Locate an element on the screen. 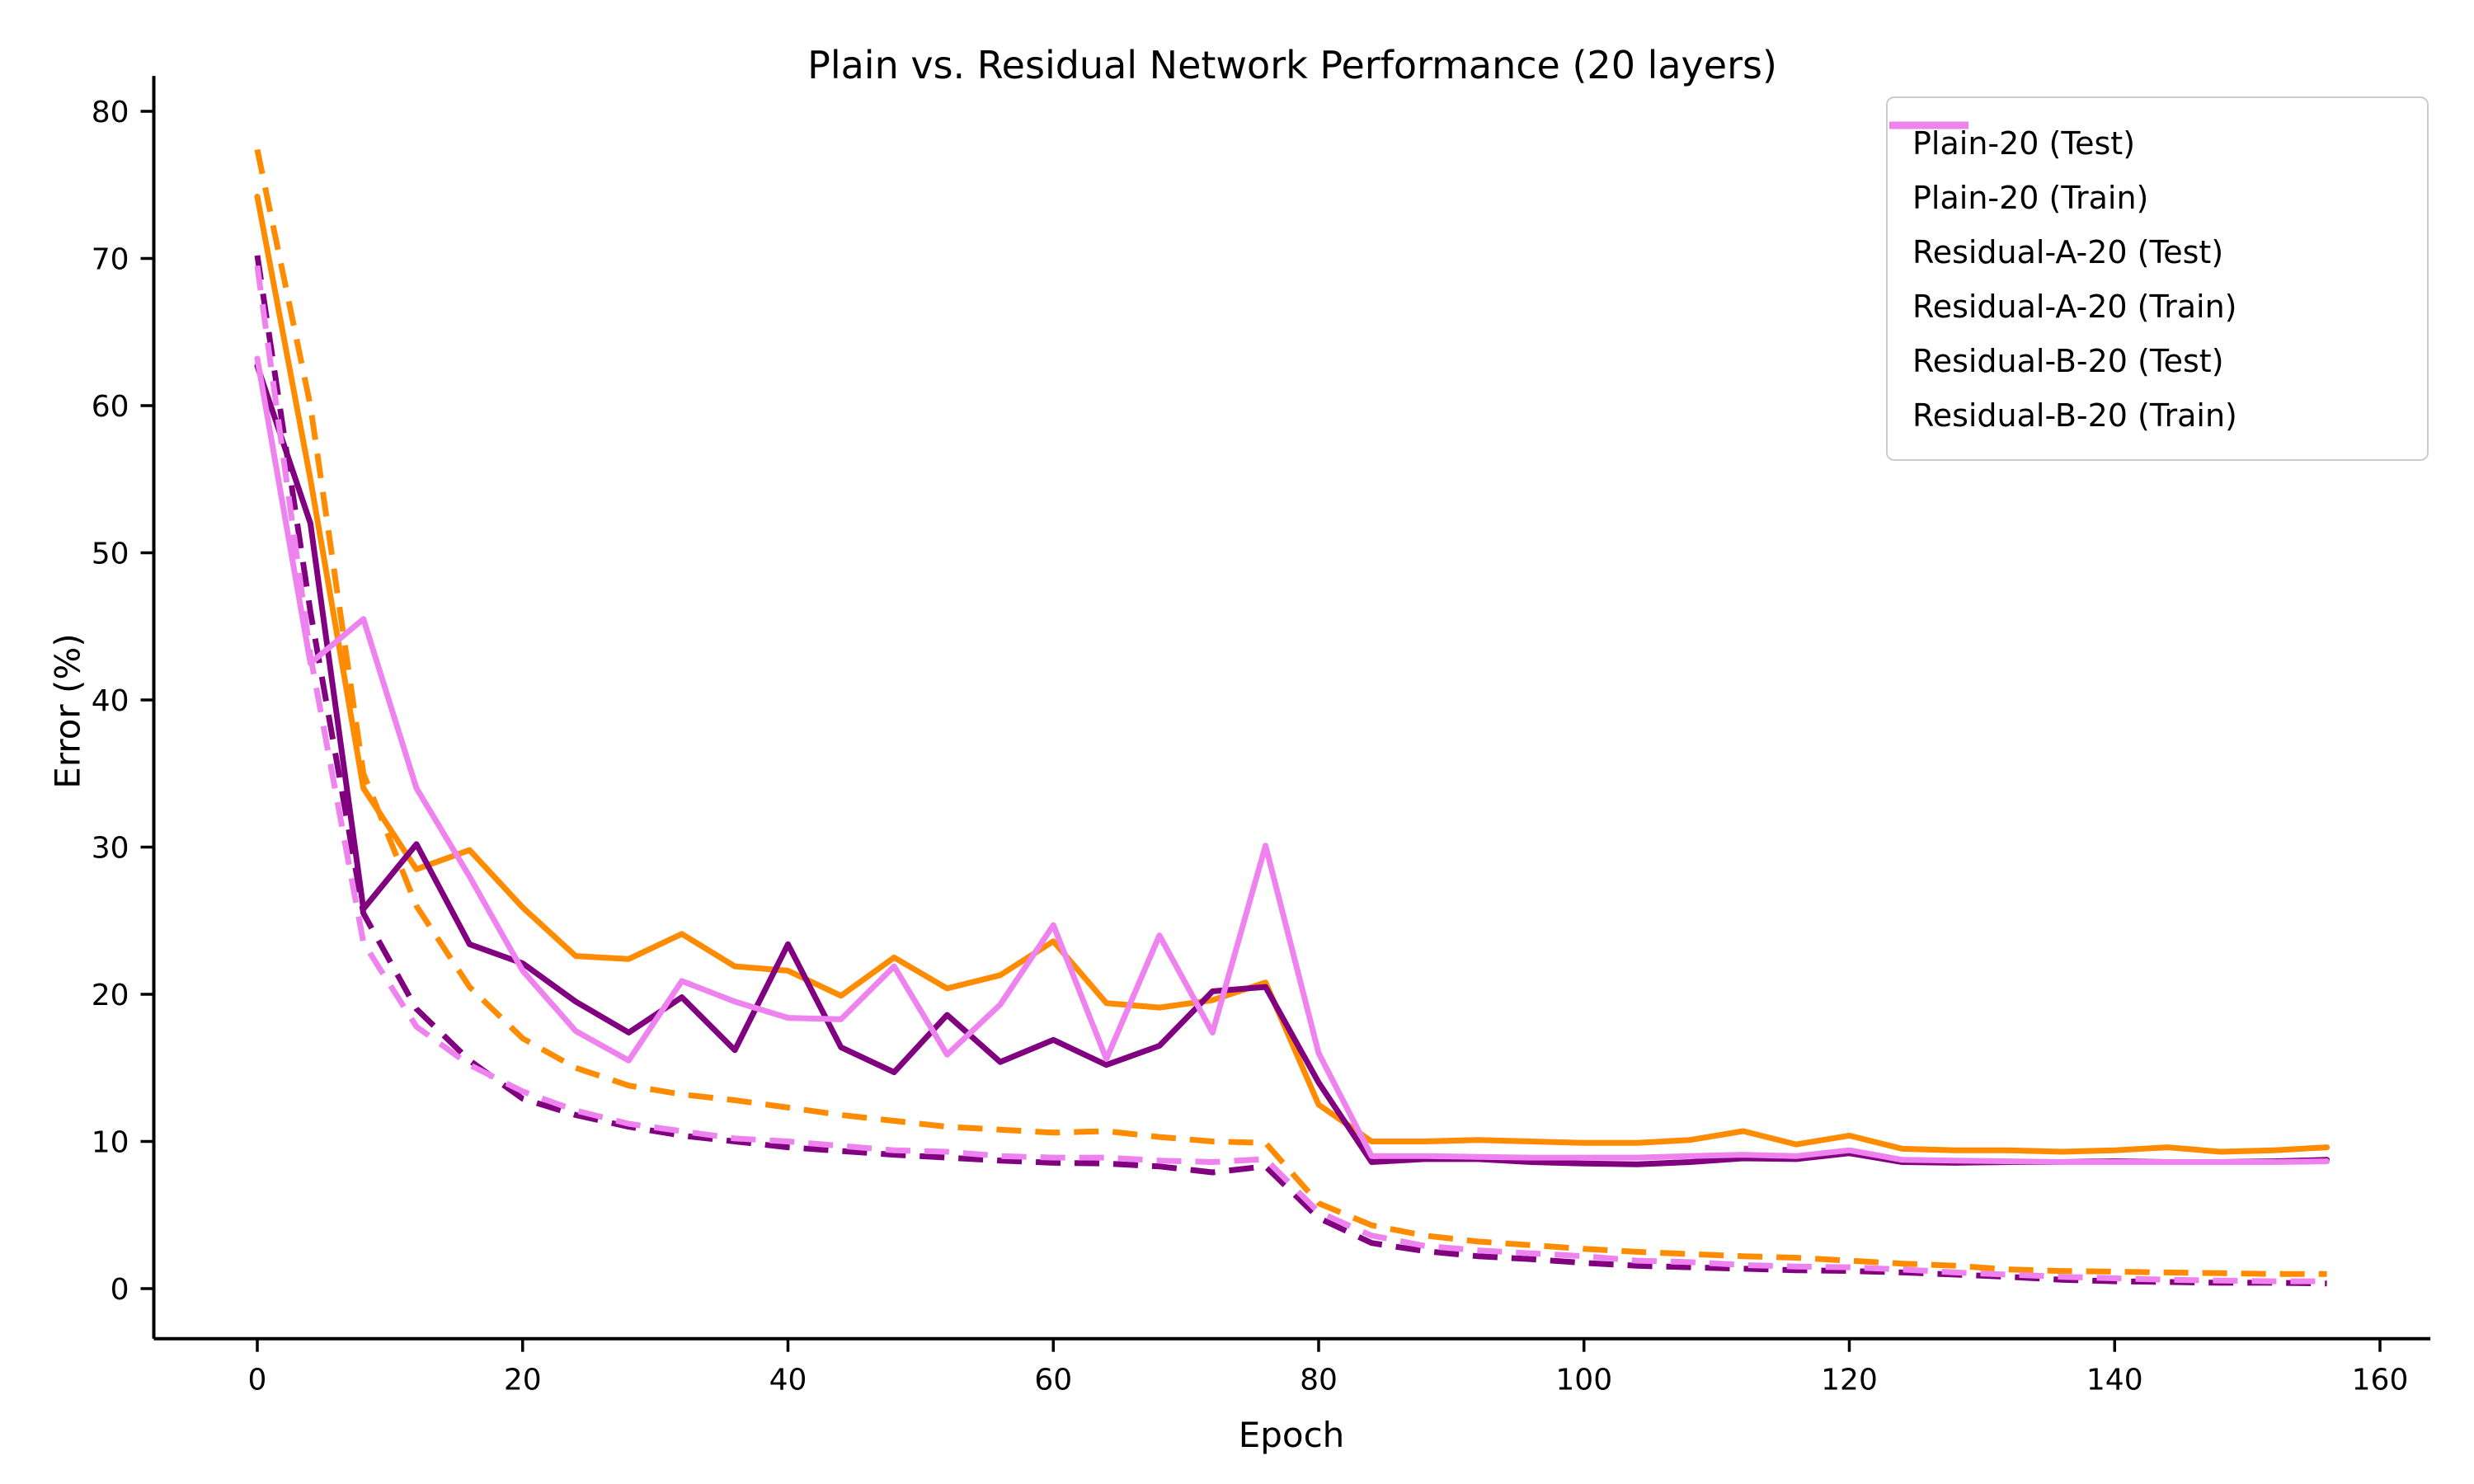 This screenshot has height=1484, width=2474. legend-label: Plain-20 (Test) is located at coordinates (2024, 143).